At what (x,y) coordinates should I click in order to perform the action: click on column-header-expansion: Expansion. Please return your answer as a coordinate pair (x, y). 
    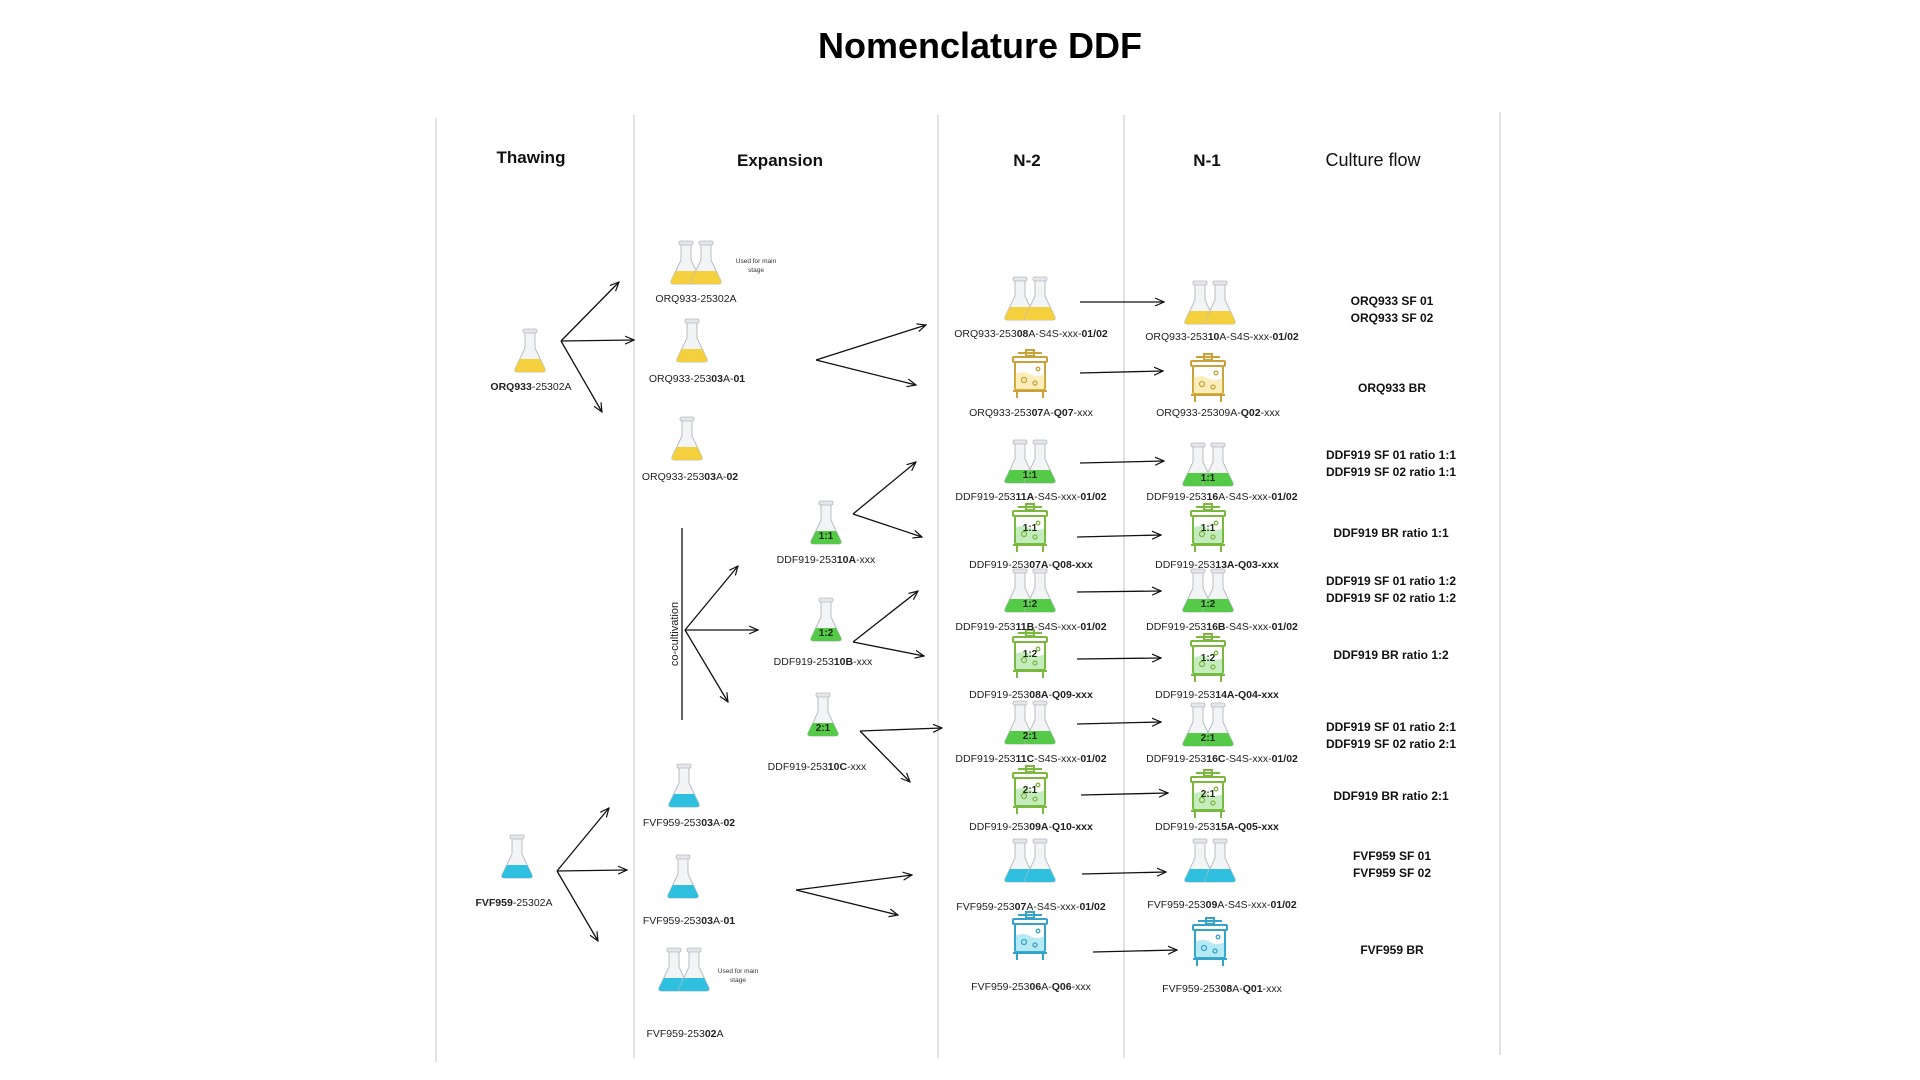
    Looking at the image, I should click on (780, 160).